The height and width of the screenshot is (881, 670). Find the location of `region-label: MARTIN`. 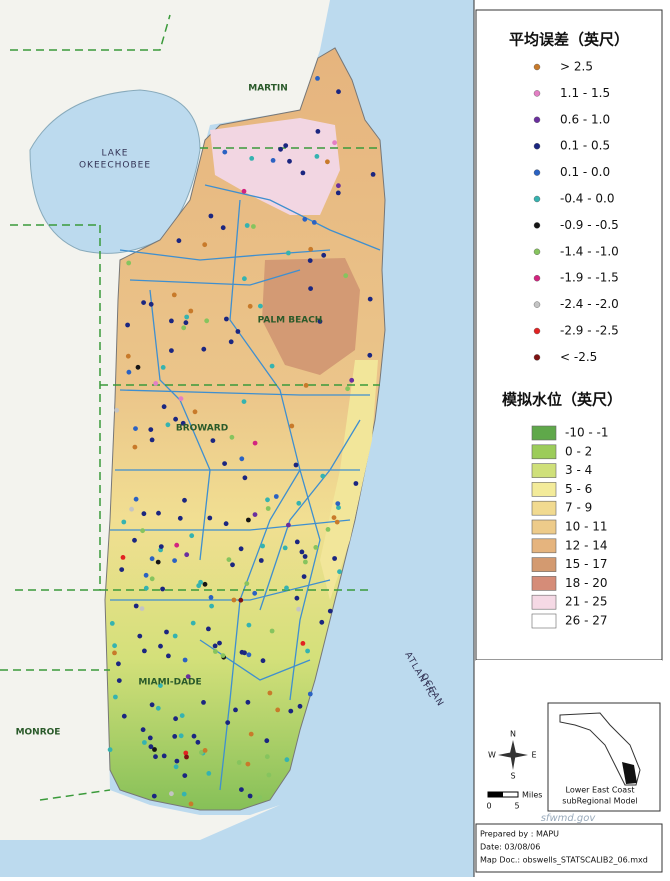

region-label: MARTIN is located at coordinates (267, 89).